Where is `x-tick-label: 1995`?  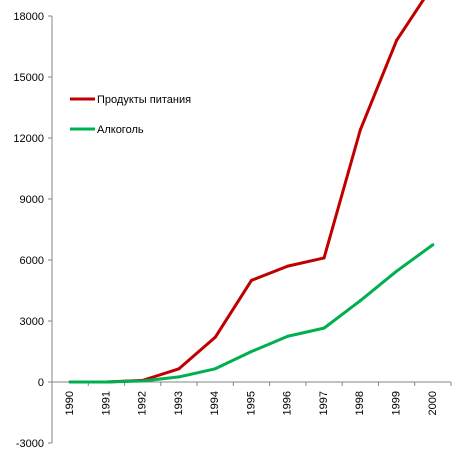
x-tick-label: 1995 is located at coordinates (251, 403).